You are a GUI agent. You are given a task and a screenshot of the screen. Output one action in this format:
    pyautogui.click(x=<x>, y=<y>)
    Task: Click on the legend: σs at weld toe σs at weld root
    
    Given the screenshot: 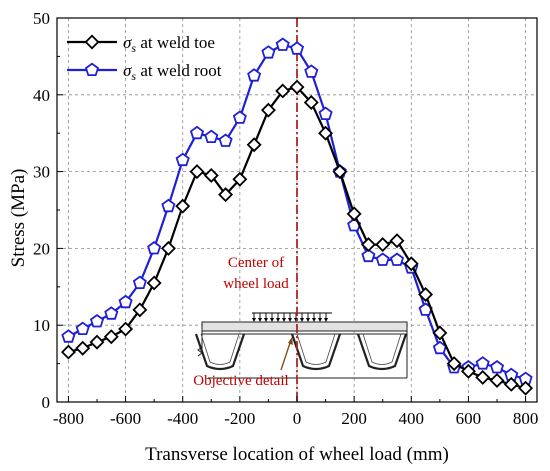 What is the action you would take?
    pyautogui.click(x=144, y=58)
    